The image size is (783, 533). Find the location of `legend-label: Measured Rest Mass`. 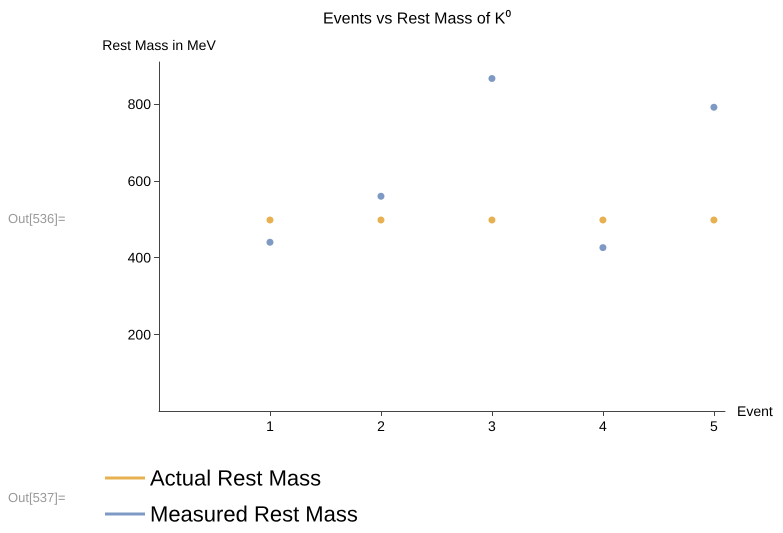

legend-label: Measured Rest Mass is located at coordinates (254, 514).